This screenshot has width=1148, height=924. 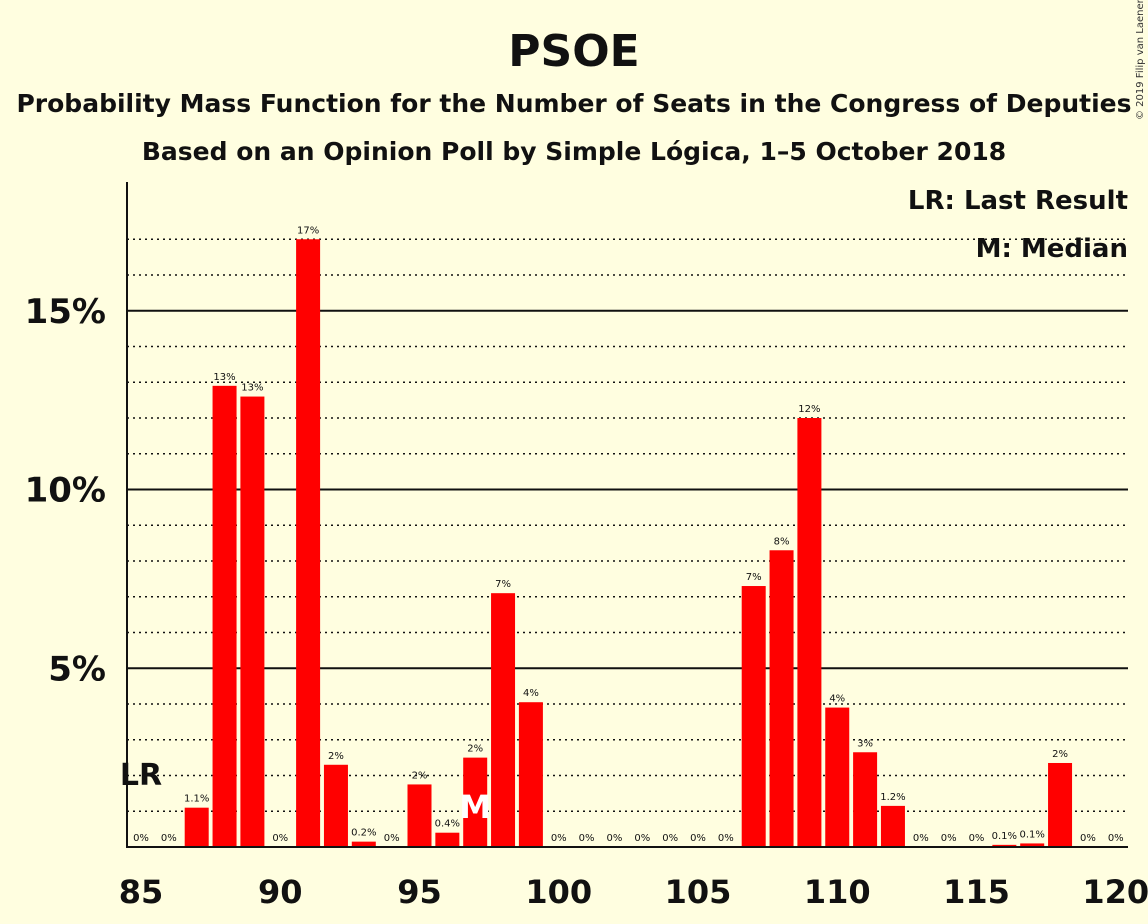 What do you see at coordinates (865, 743) in the screenshot?
I see `bar-value-label: 3%` at bounding box center [865, 743].